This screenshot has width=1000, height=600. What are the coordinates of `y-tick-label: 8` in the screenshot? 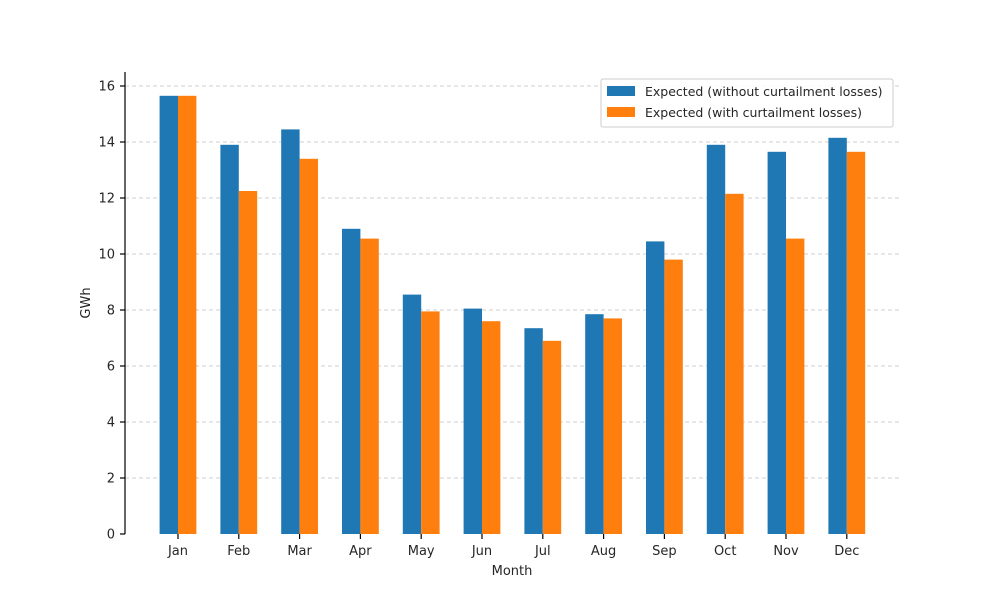 It's located at (111, 311).